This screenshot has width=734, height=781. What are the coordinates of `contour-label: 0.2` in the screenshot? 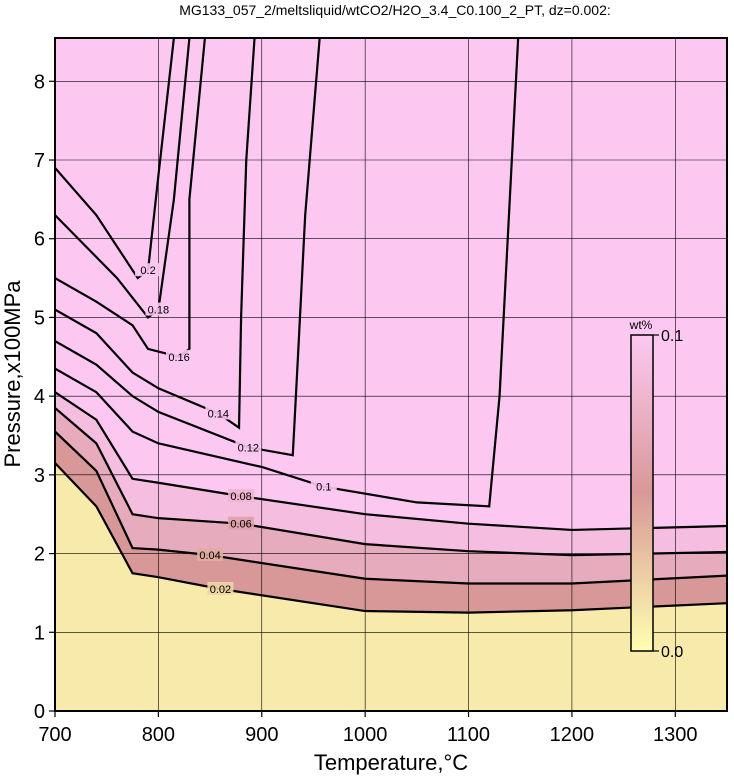 It's located at (147, 271).